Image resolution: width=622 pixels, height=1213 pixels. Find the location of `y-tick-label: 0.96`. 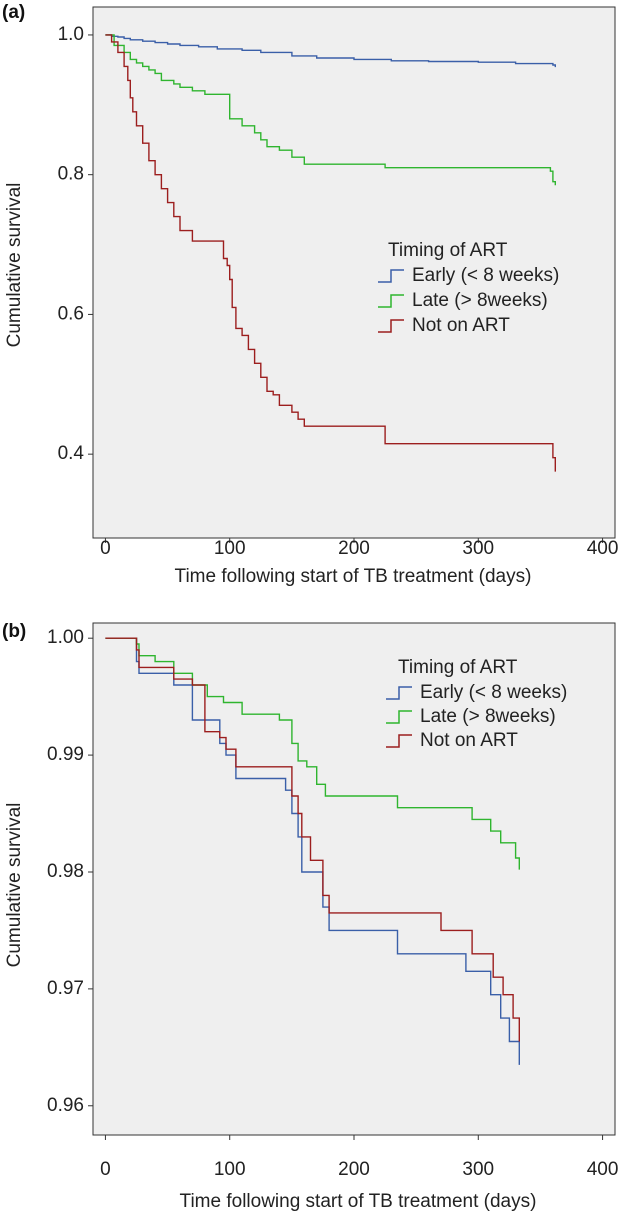

y-tick-label: 0.96 is located at coordinates (65, 1105).